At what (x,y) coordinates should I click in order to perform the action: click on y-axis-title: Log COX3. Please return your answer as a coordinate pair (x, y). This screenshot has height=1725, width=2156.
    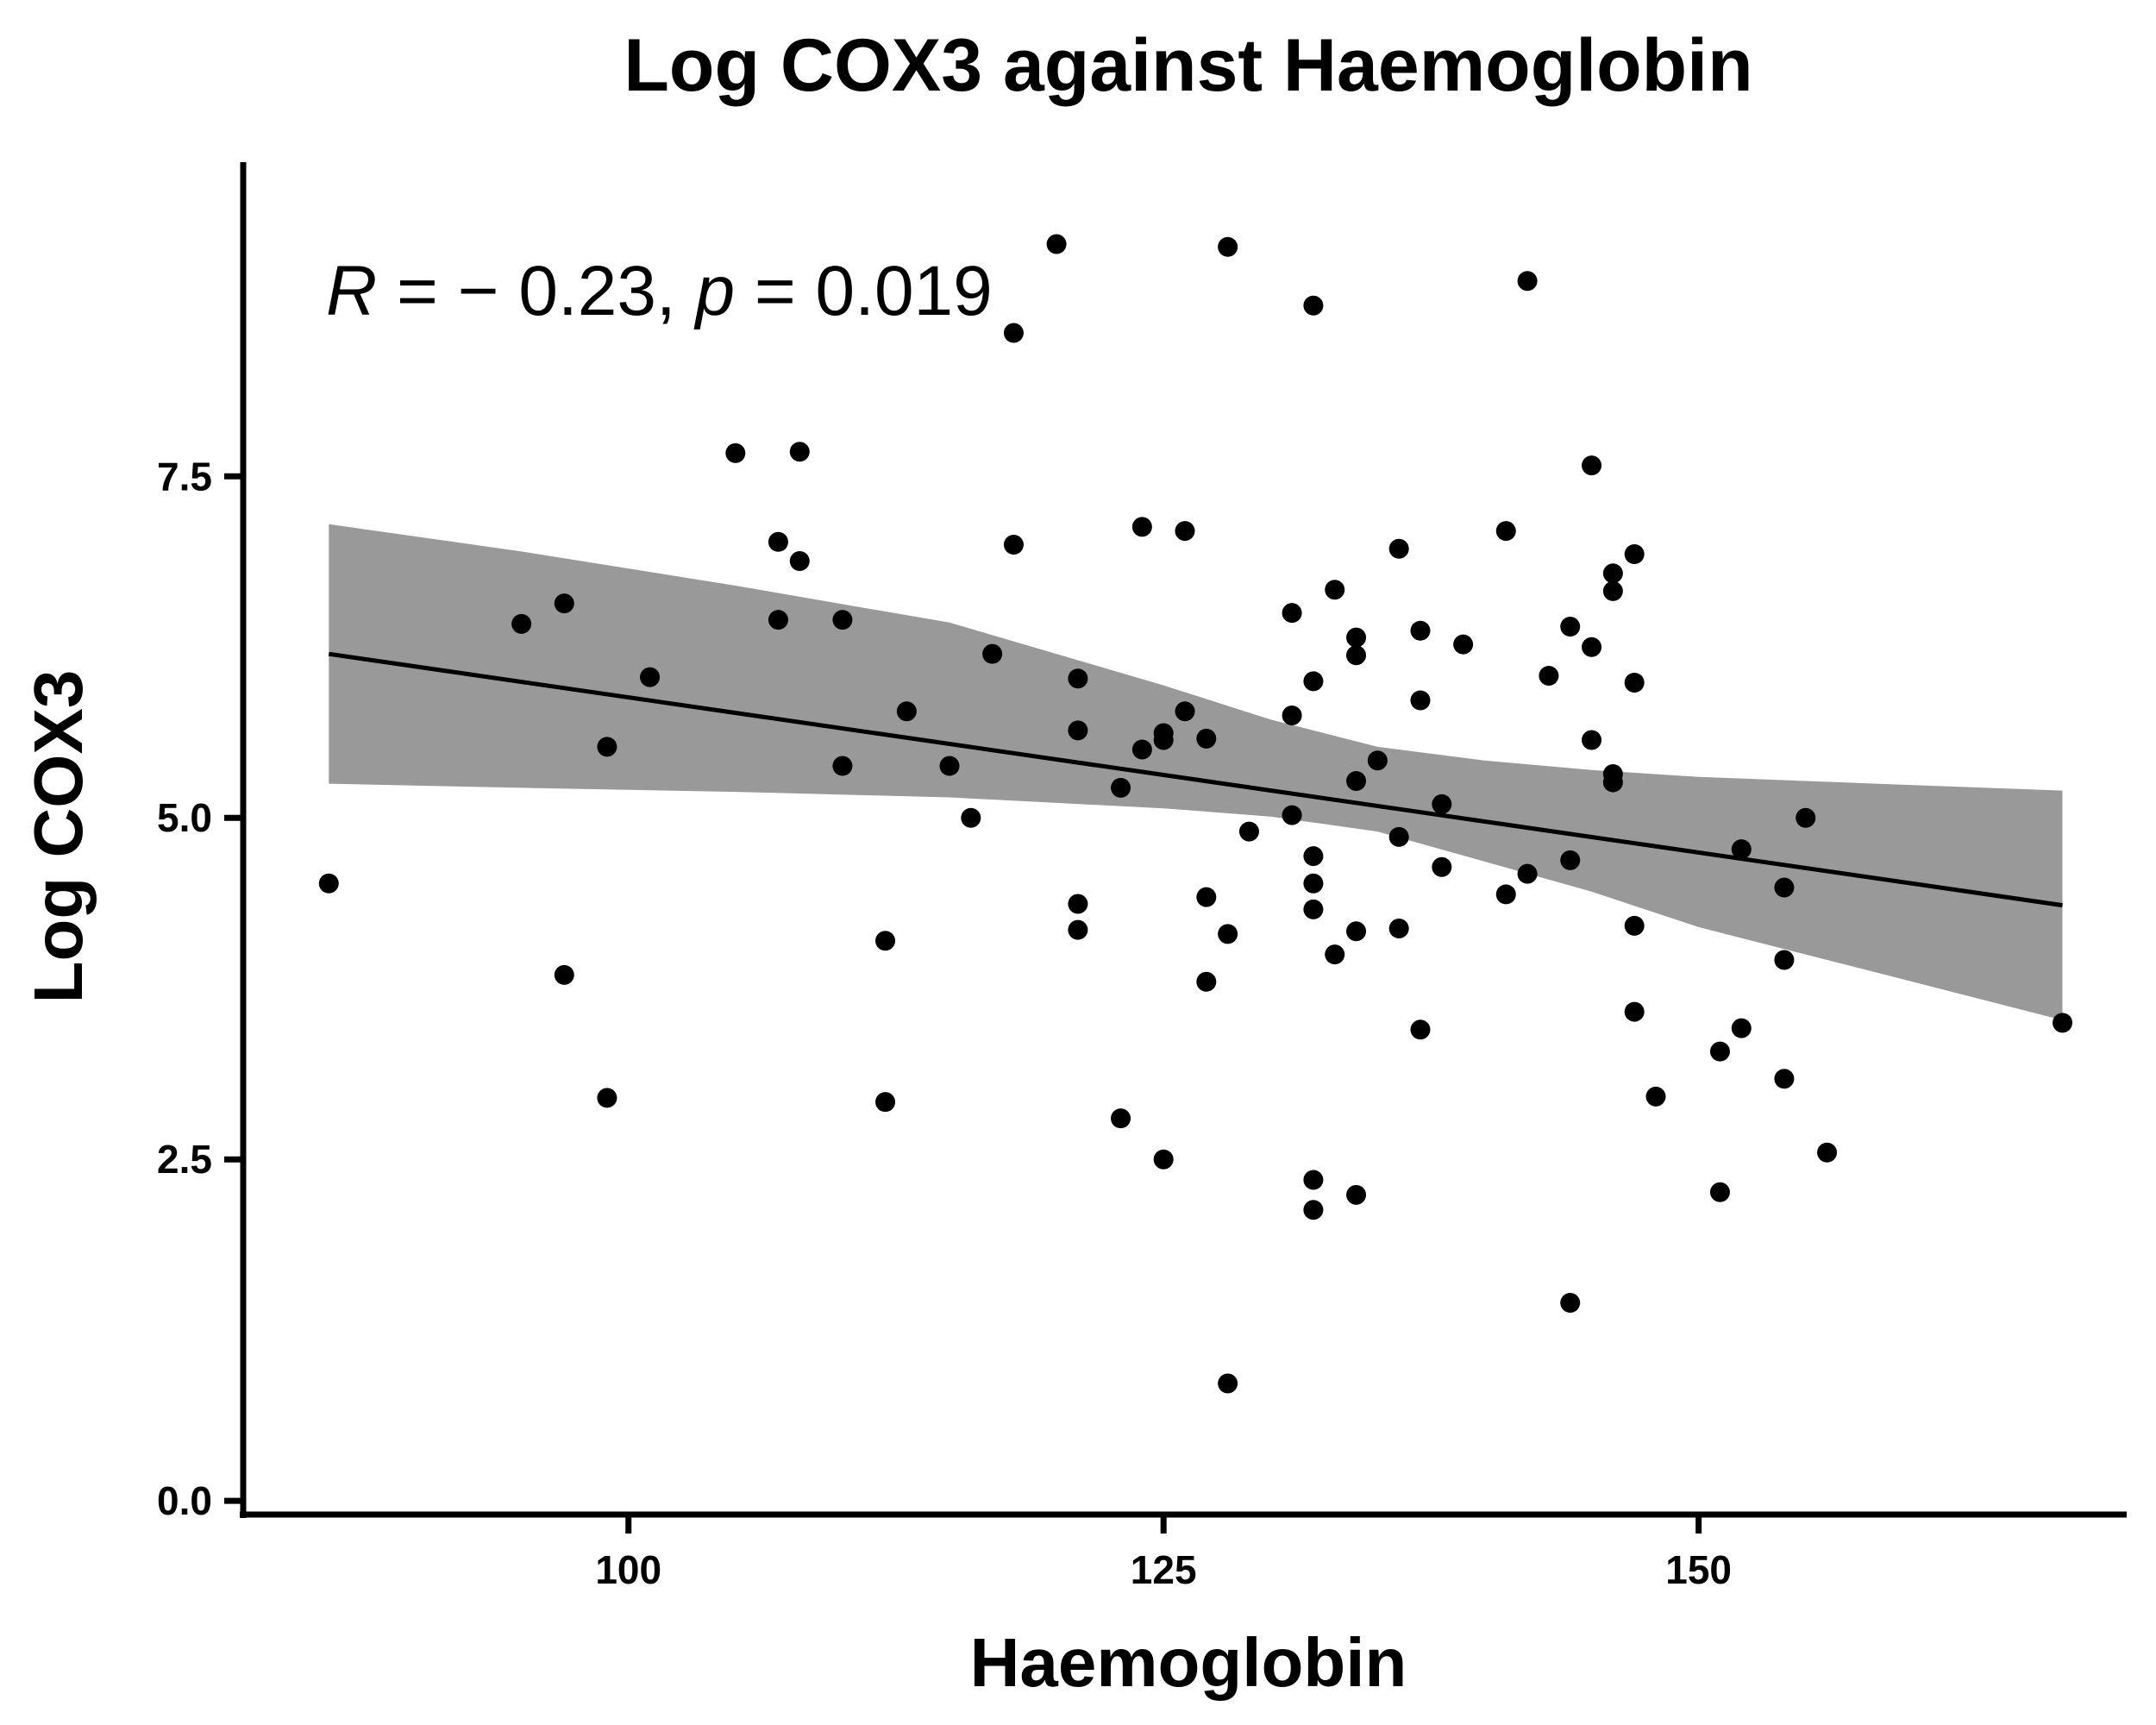
    Looking at the image, I should click on (58, 837).